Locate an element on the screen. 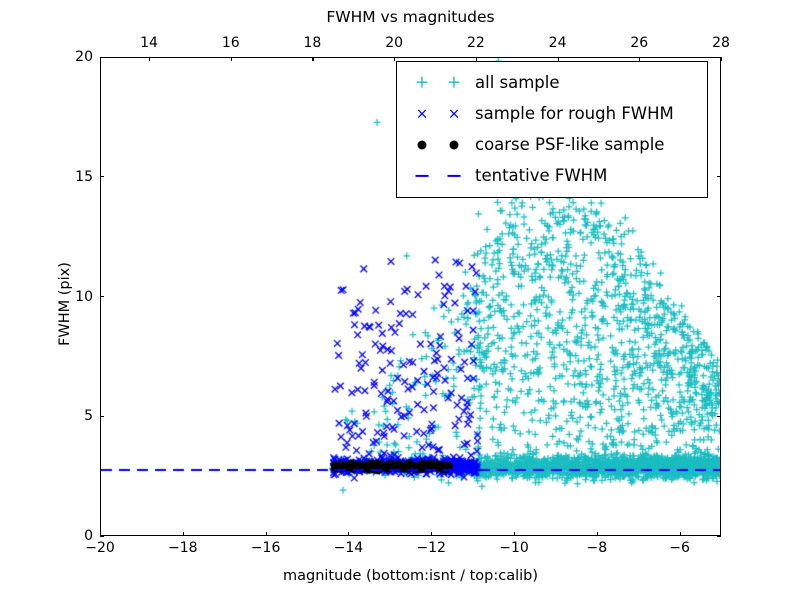 Image resolution: width=800 pixels, height=600 pixels. legend-item-psf-like: coarse PSF-like sample is located at coordinates (552, 144).